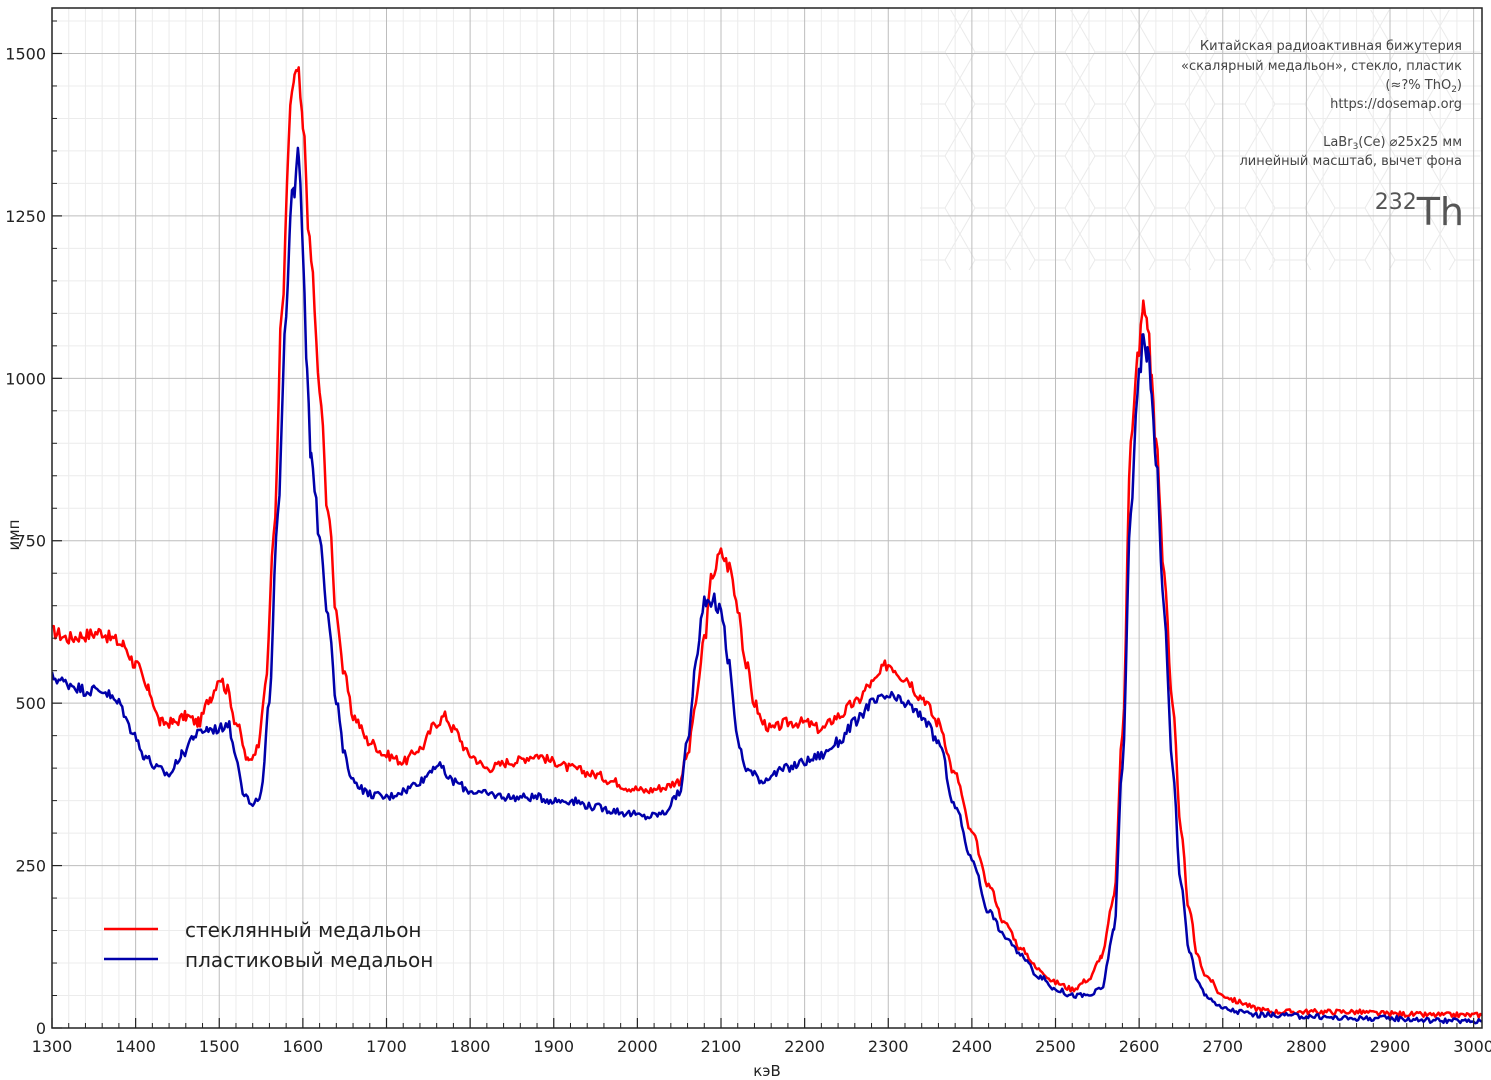 This screenshot has height=1080, width=1491. Describe the element at coordinates (14, 535) in the screenshot. I see `y-axis-label: имп` at that location.